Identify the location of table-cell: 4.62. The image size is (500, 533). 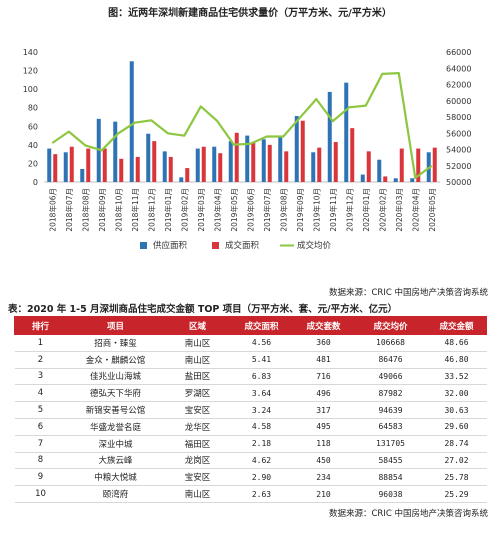
(261, 461).